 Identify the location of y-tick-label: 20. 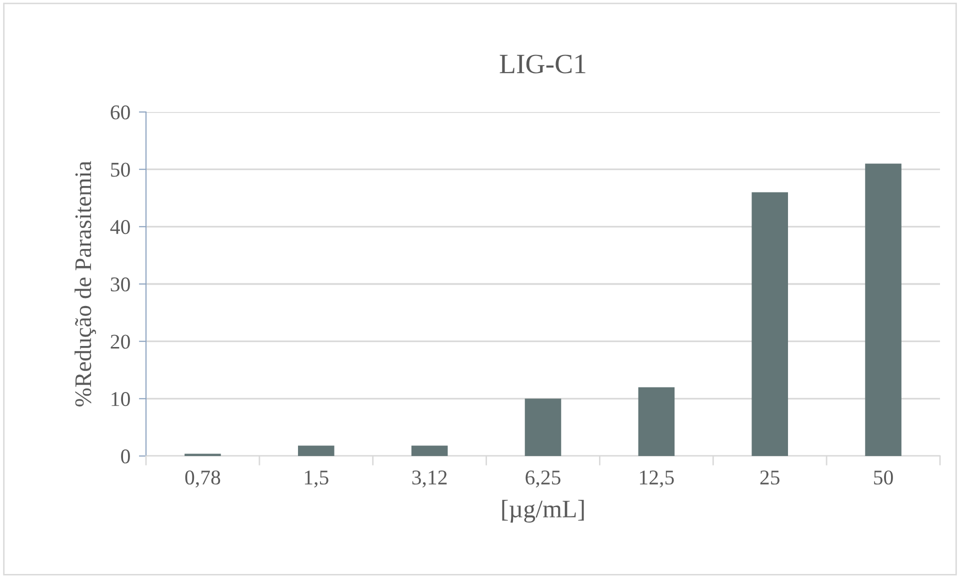
(120, 341).